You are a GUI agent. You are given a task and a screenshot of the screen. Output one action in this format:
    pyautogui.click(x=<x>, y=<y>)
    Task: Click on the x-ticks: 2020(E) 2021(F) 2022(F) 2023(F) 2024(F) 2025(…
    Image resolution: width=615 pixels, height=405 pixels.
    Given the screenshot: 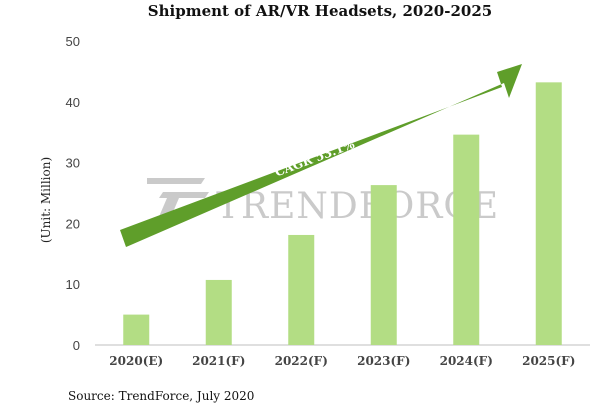 What is the action you would take?
    pyautogui.click(x=342, y=361)
    